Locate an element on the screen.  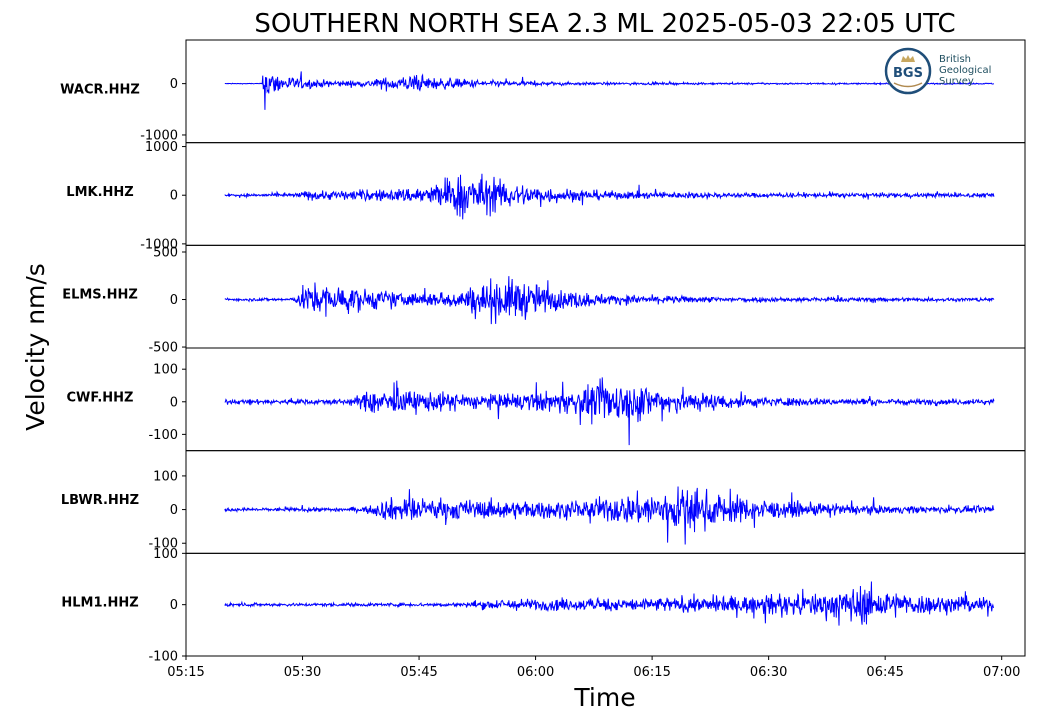
panel-elms-hhz: 500 0 -500 ELMS.HHZ is located at coordinates (544, 300).